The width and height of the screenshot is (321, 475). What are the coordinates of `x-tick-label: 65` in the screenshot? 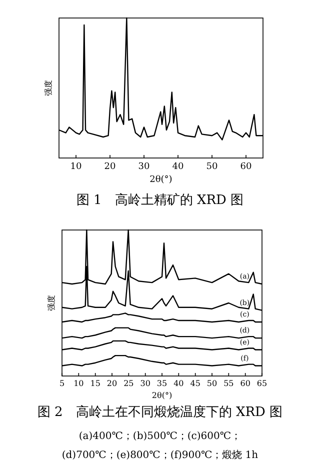 It's located at (262, 383).